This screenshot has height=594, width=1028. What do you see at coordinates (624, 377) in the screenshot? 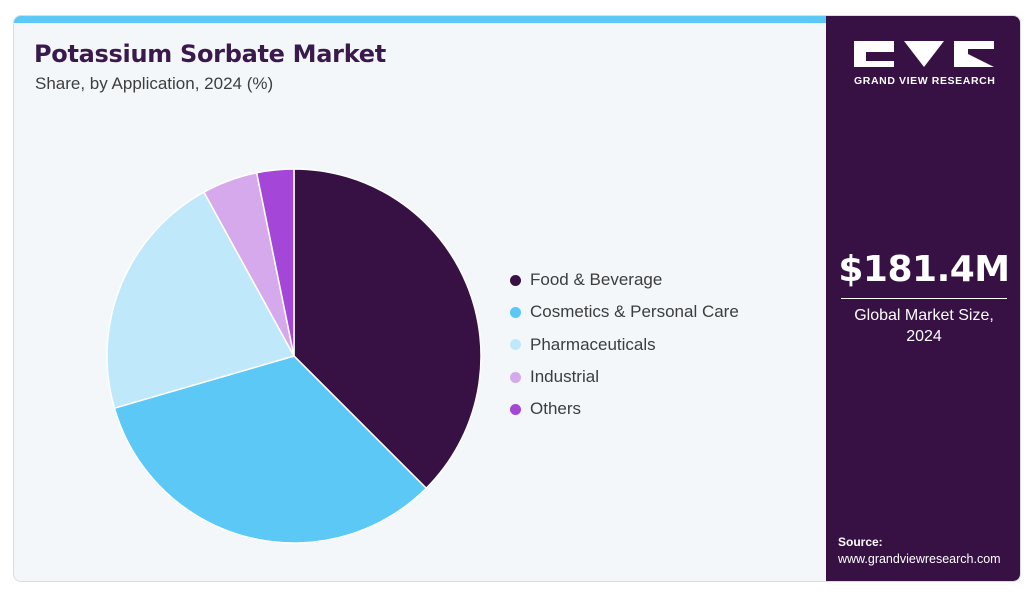
I see `legend-item: Industrial` at bounding box center [624, 377].